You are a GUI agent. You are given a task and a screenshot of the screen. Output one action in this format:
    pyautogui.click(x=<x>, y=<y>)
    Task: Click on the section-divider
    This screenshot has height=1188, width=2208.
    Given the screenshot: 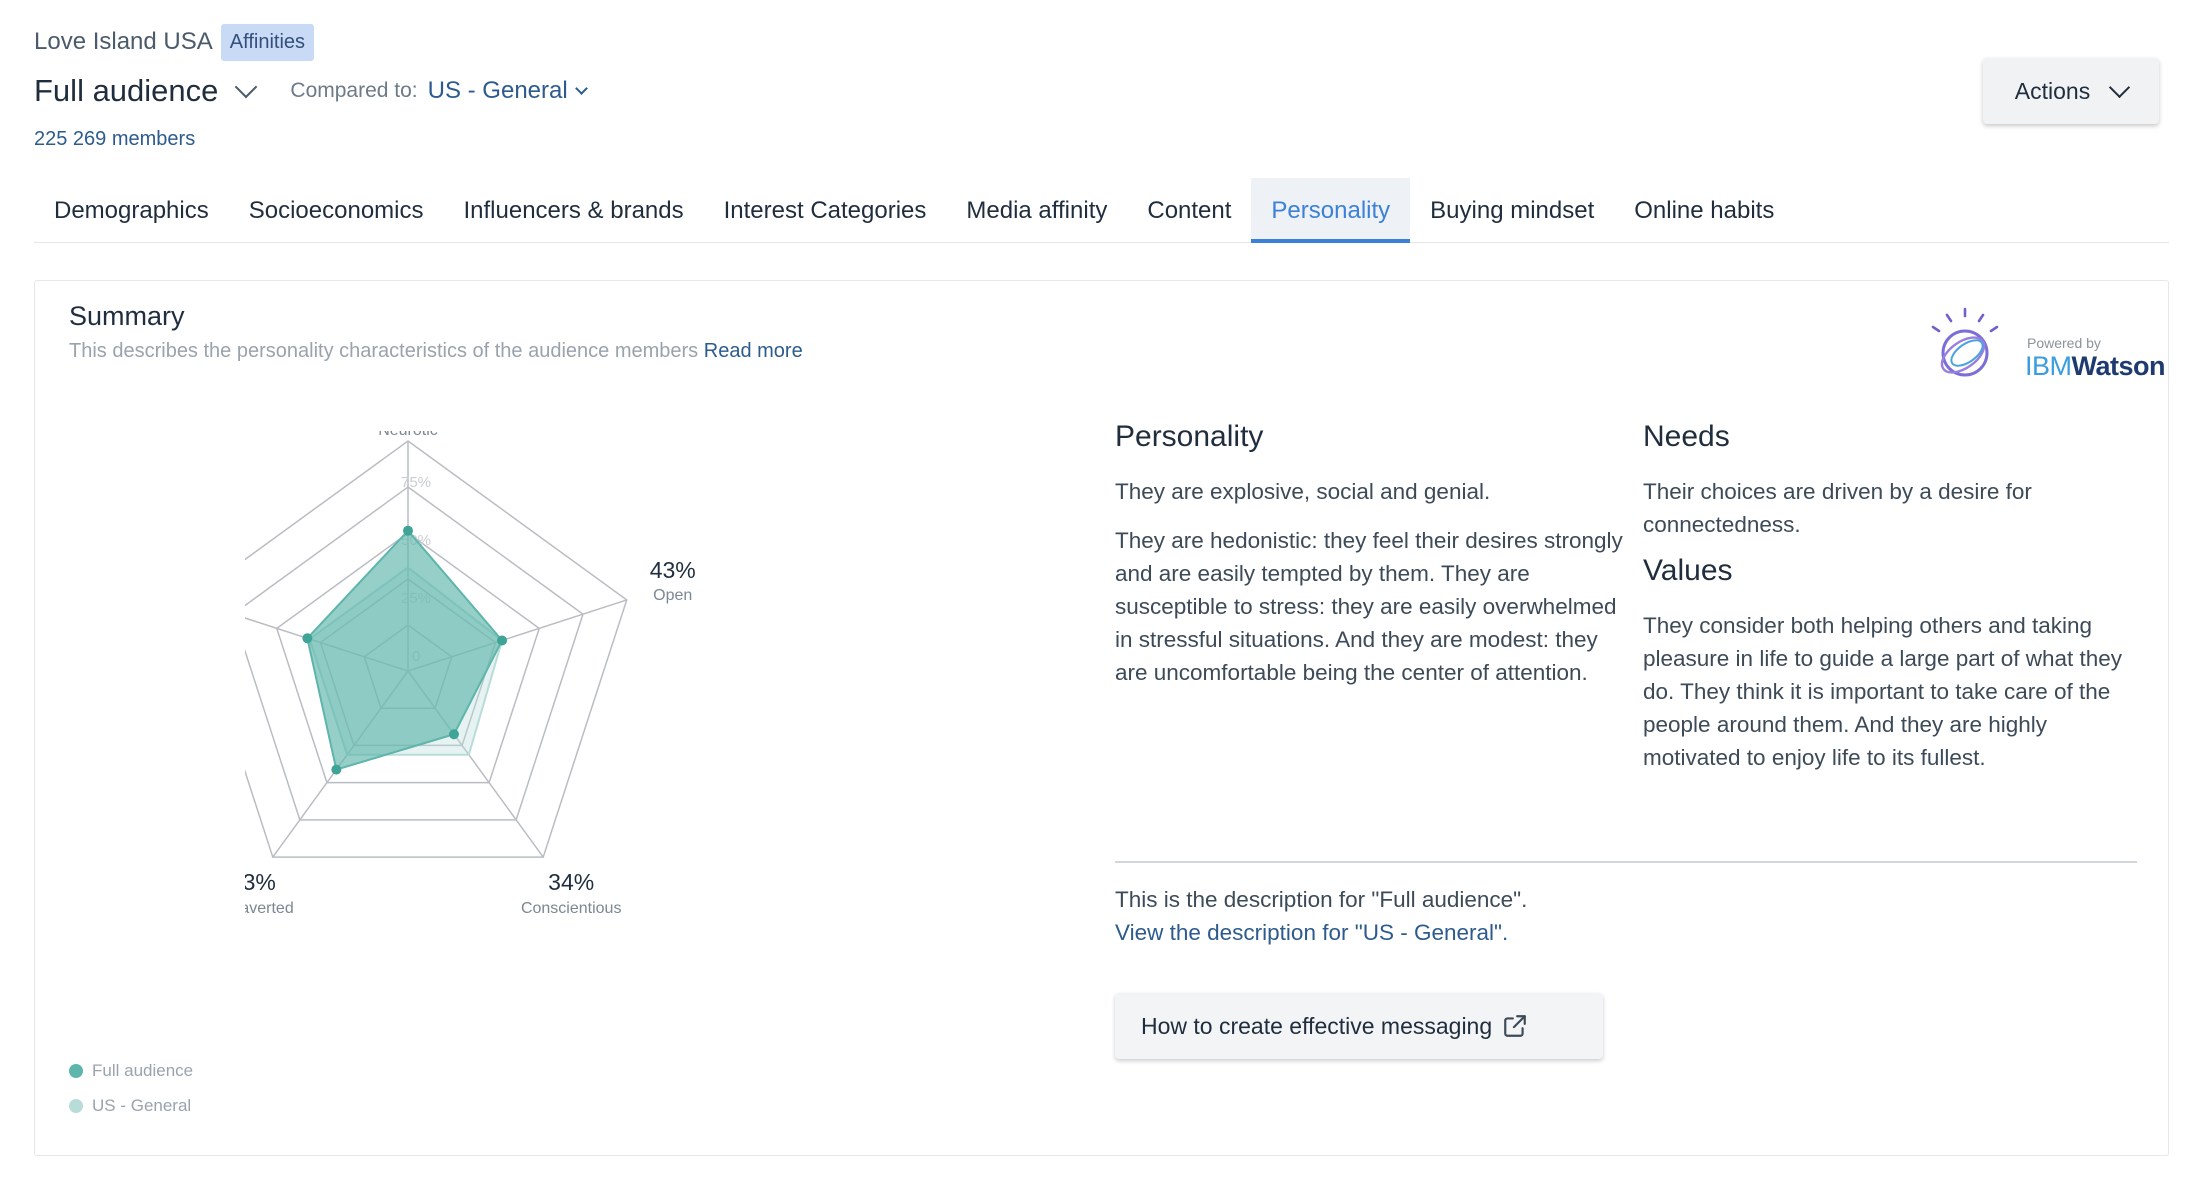 What is the action you would take?
    pyautogui.click(x=1626, y=862)
    